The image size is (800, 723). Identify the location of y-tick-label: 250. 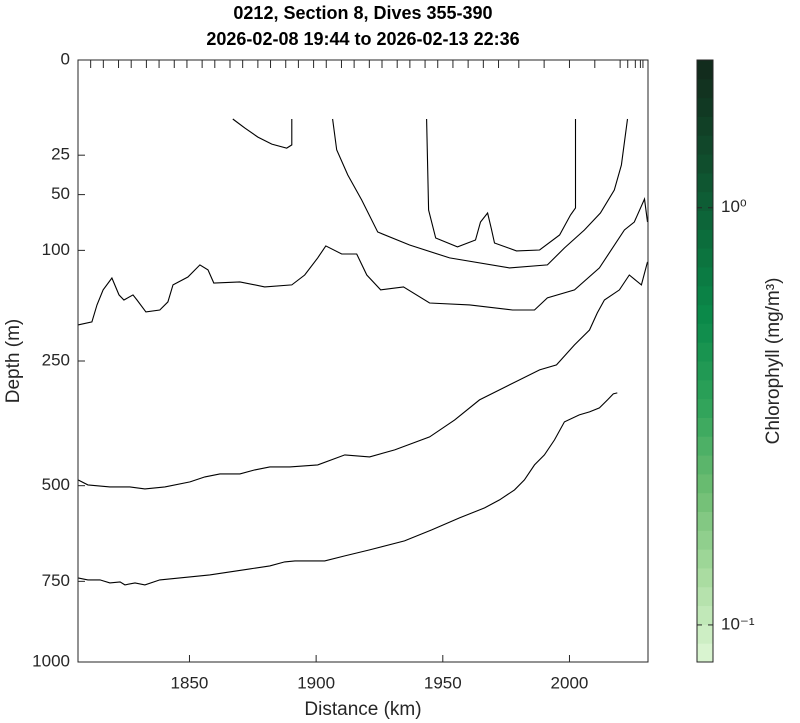
(56, 359).